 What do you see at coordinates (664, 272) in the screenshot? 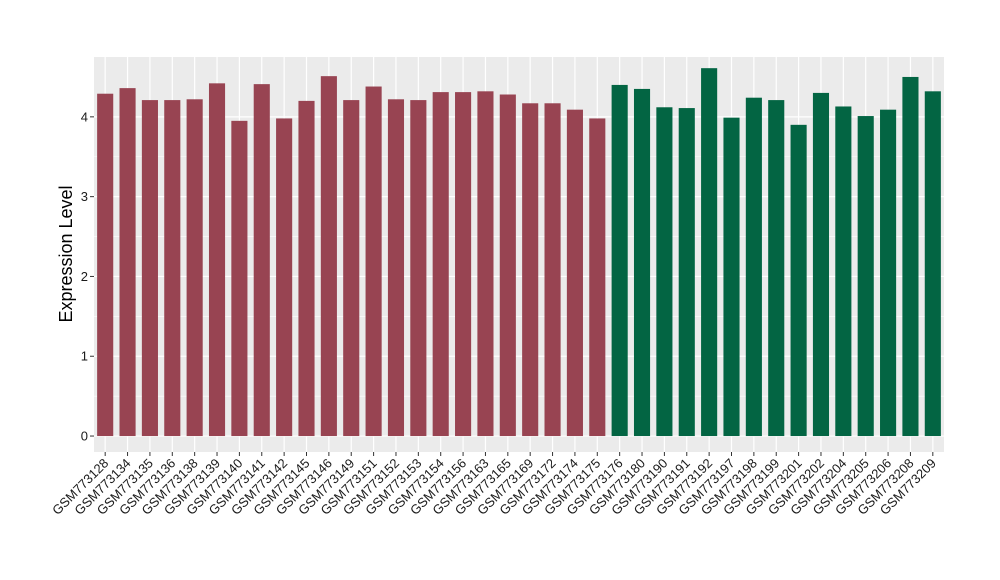
I see `bar-GSM773190` at bounding box center [664, 272].